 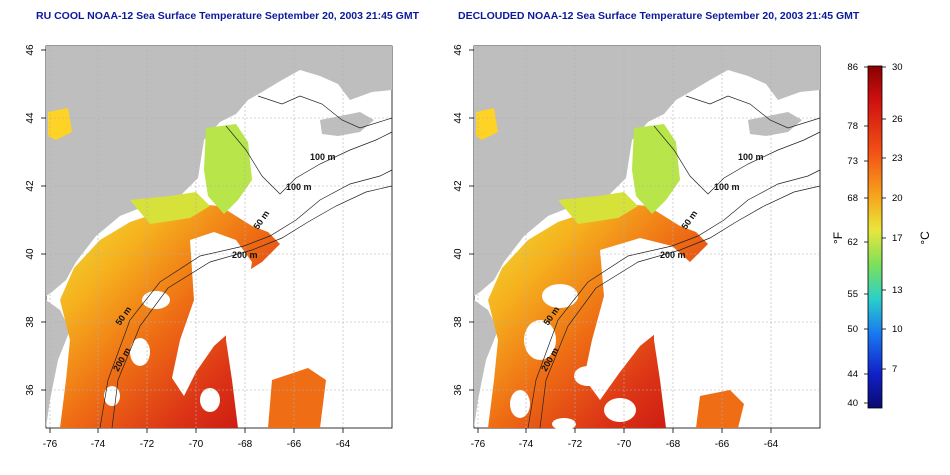 What do you see at coordinates (852, 403) in the screenshot?
I see `fahrenheit-tick: 40` at bounding box center [852, 403].